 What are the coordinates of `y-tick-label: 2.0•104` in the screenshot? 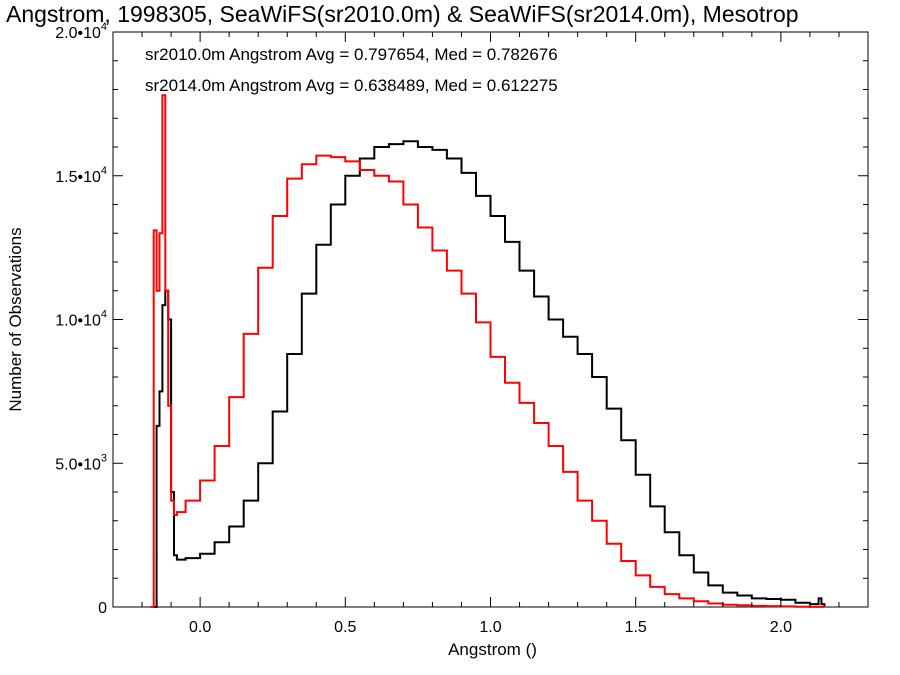 It's located at (81, 31).